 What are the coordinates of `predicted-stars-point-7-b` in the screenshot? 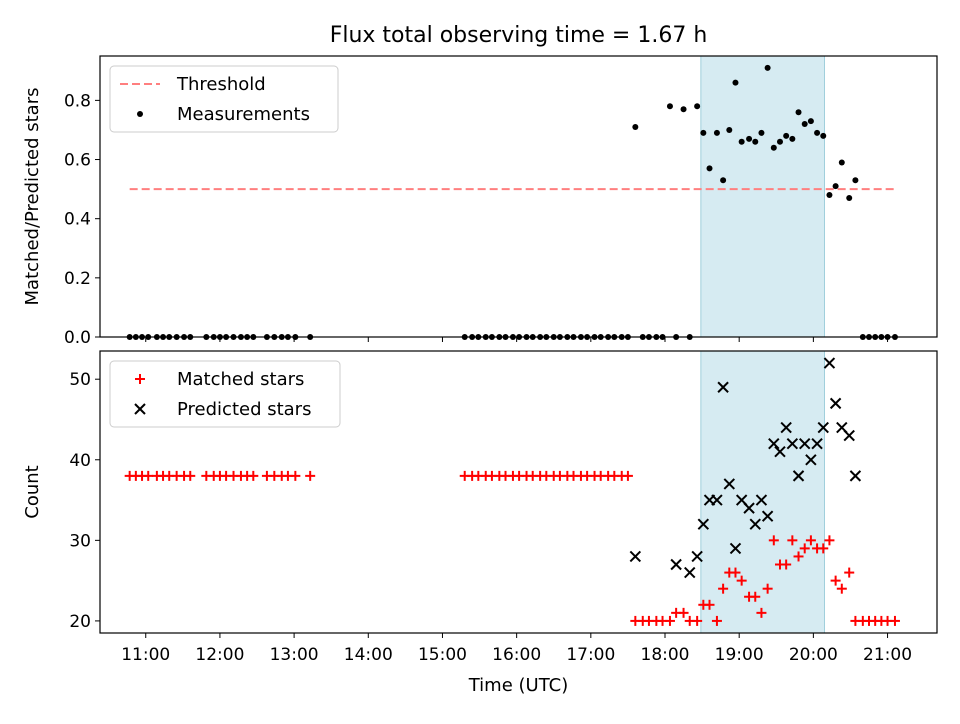 It's located at (717, 500).